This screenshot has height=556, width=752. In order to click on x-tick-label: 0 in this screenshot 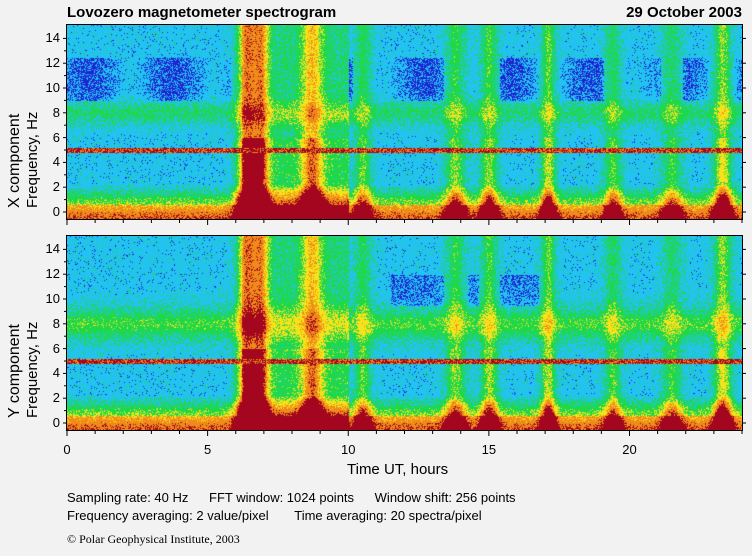, I will do `click(67, 449)`.